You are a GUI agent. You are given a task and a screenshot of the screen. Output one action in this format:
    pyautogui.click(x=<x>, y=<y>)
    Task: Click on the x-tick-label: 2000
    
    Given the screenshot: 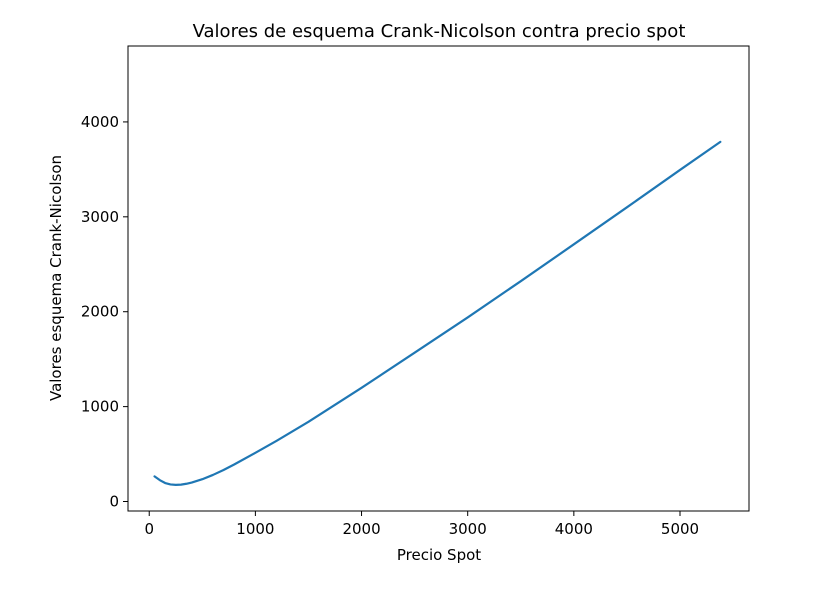 What is the action you would take?
    pyautogui.click(x=361, y=529)
    